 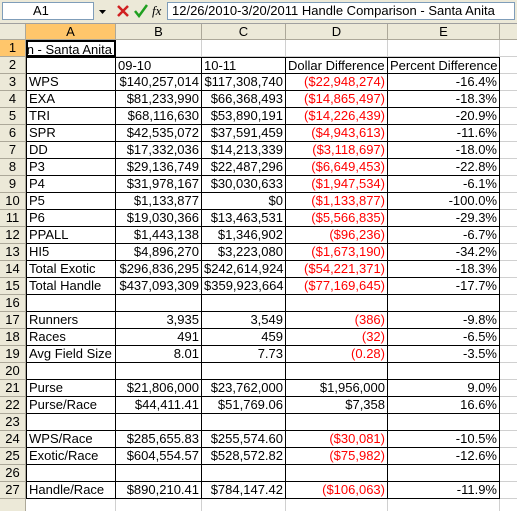 What do you see at coordinates (13, 269) in the screenshot?
I see `row-header: 14` at bounding box center [13, 269].